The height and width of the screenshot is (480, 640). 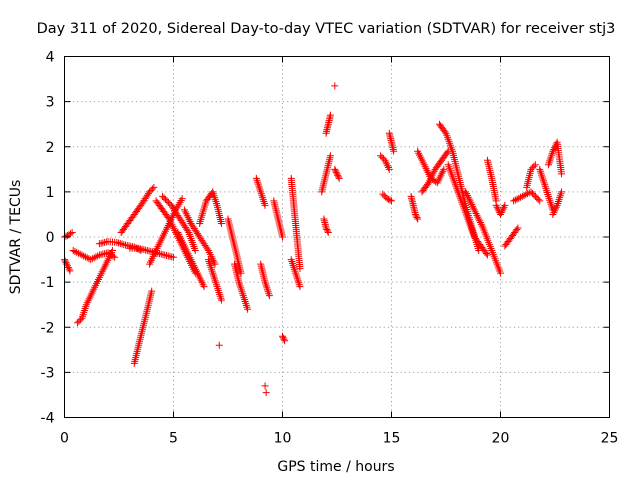 I want to click on x-tick-label: 10, so click(x=283, y=439).